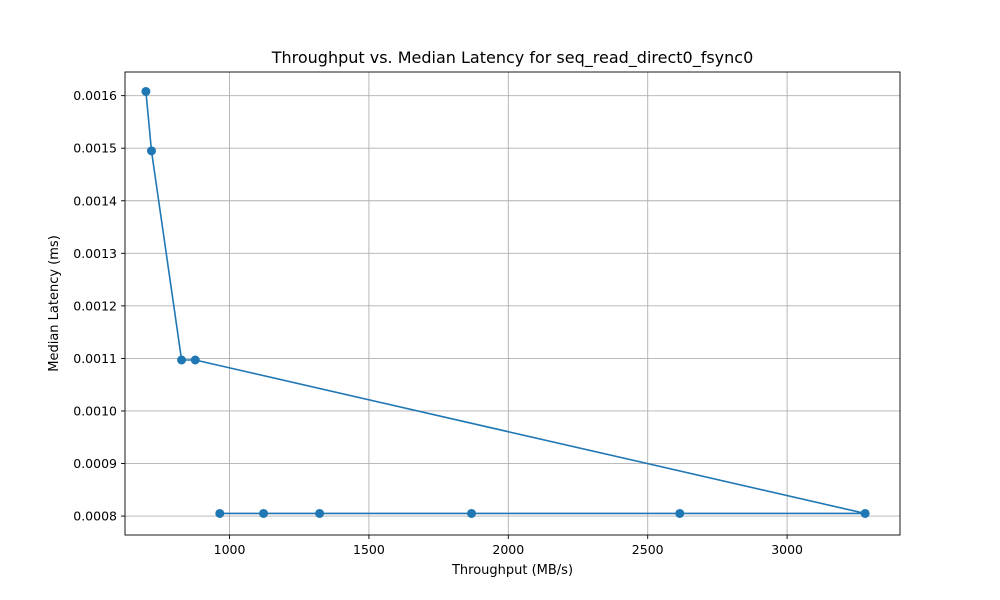 The height and width of the screenshot is (600, 1000). What do you see at coordinates (230, 549) in the screenshot?
I see `x-tick-label: 1000` at bounding box center [230, 549].